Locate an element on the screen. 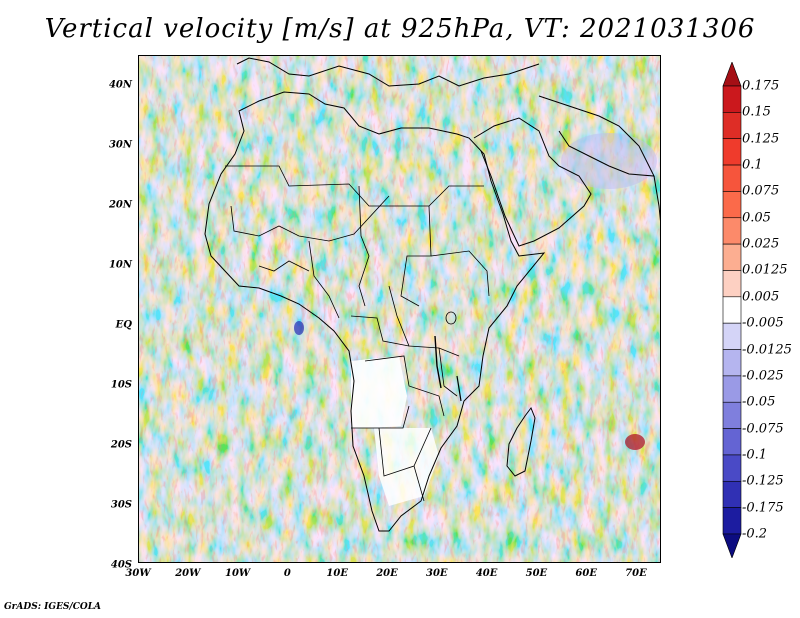  colorbar-level-label: -0.0125 is located at coordinates (767, 350).